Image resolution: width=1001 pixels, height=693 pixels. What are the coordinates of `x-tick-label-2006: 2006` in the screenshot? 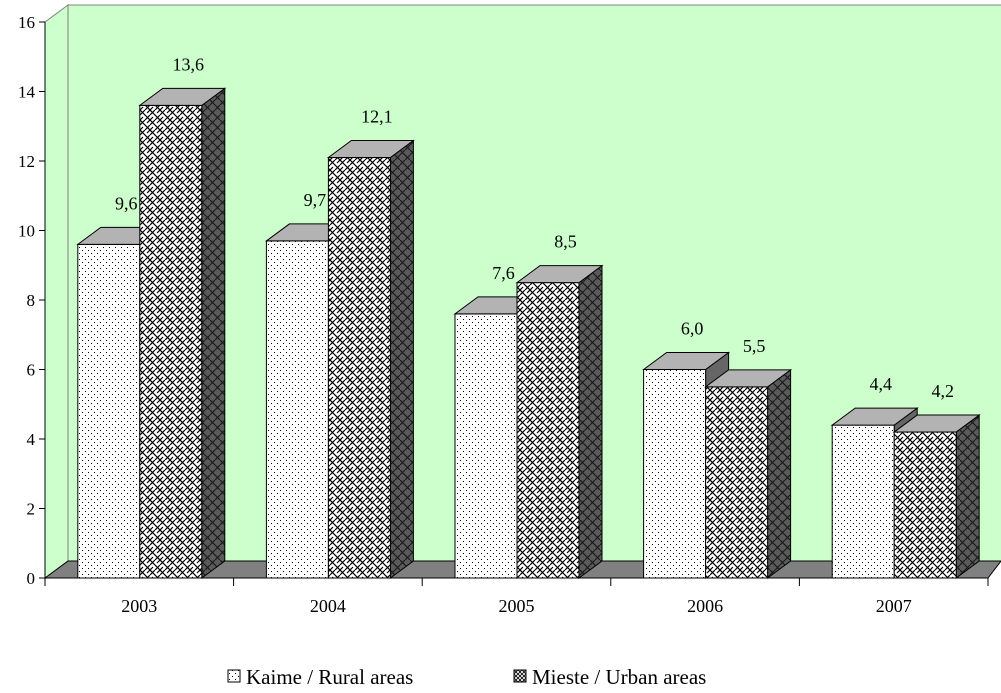 It's located at (705, 606).